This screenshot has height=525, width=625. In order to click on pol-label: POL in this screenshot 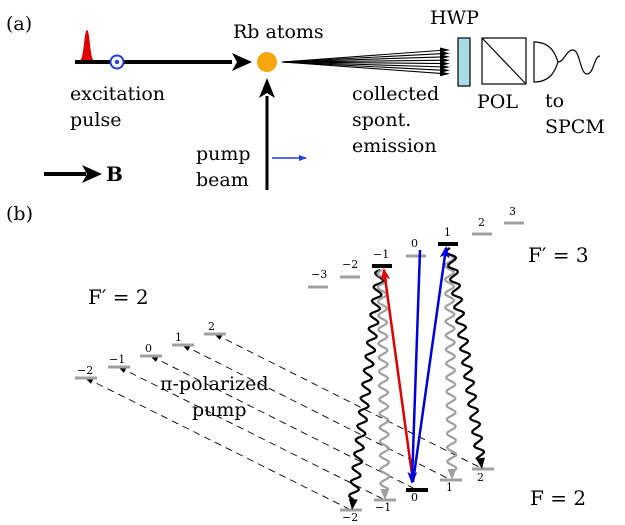, I will do `click(497, 102)`.